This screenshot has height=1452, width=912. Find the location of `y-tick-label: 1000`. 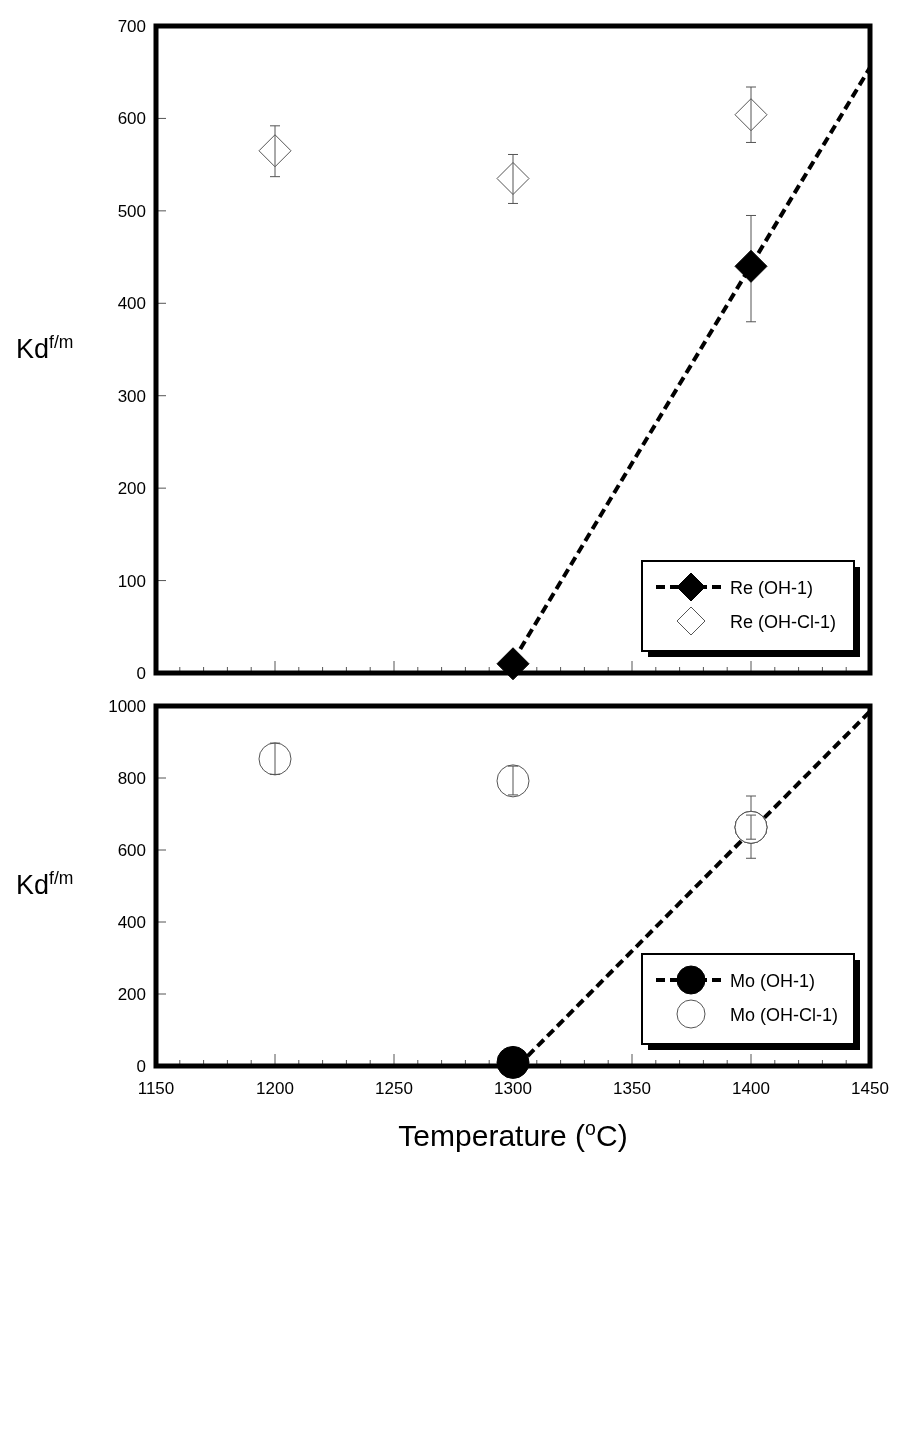

y-tick-label: 1000 is located at coordinates (127, 706).